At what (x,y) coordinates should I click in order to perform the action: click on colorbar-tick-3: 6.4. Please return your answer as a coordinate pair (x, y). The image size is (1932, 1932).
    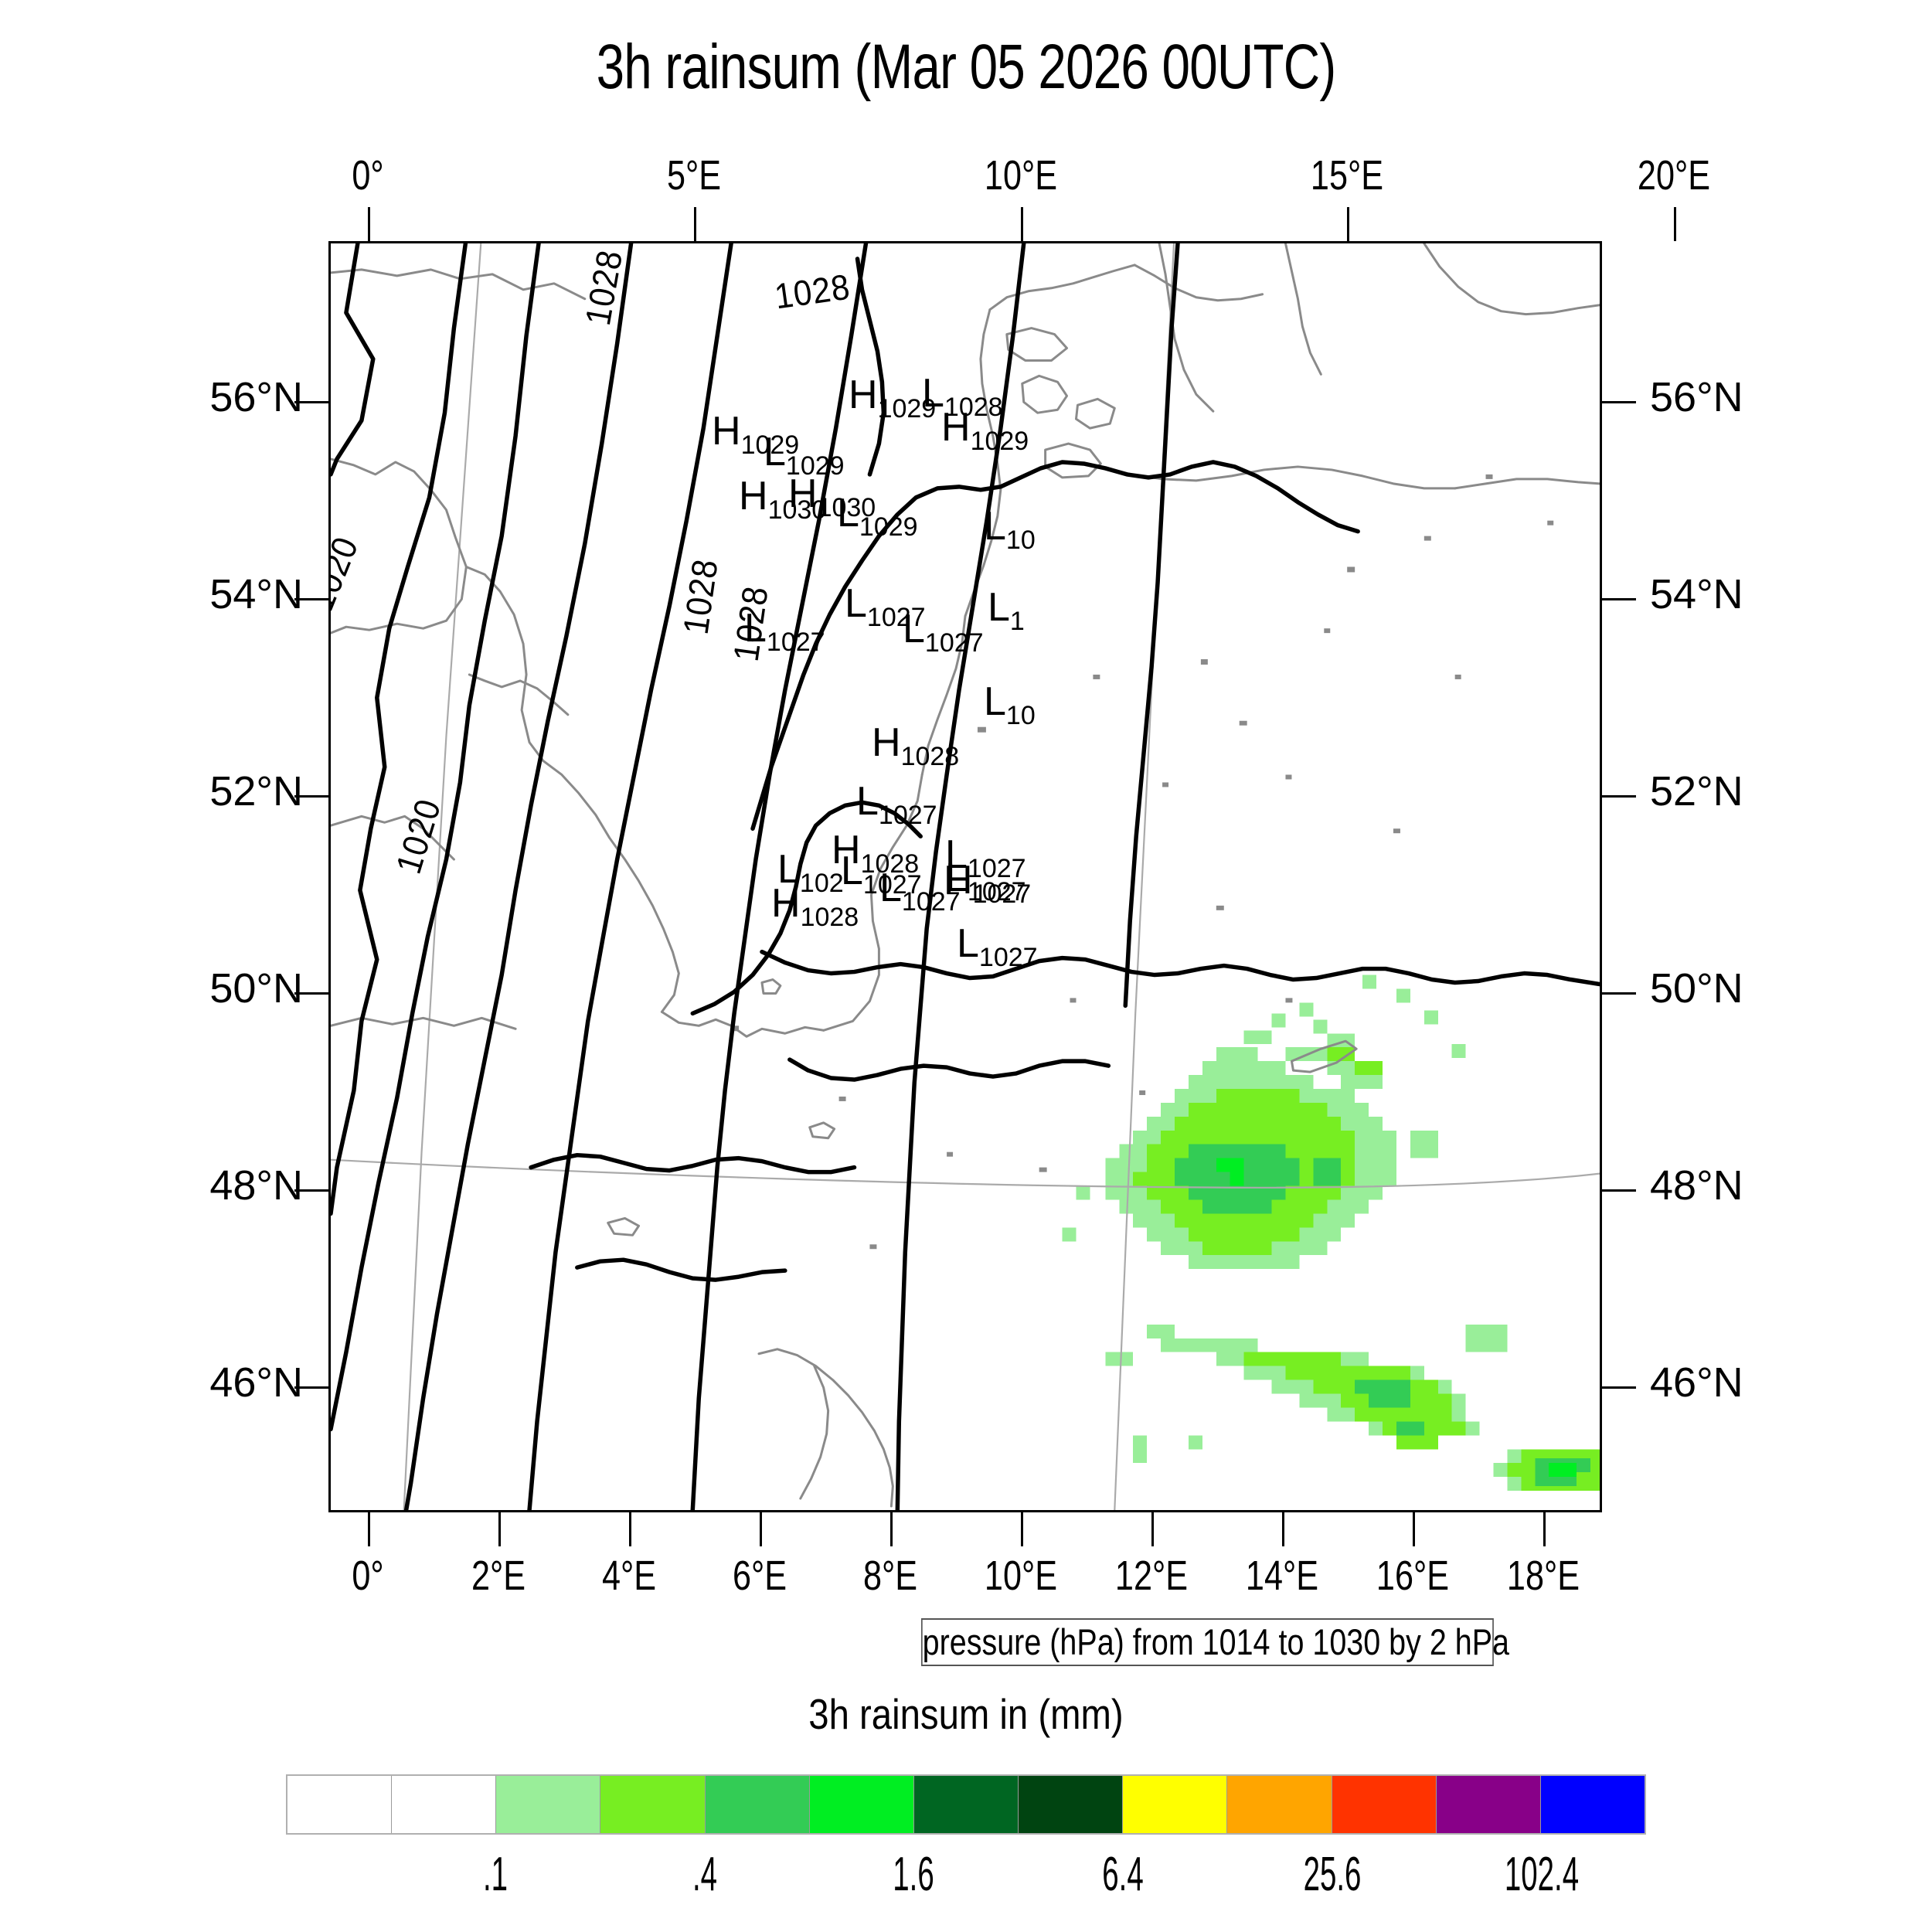
    Looking at the image, I should click on (1123, 1874).